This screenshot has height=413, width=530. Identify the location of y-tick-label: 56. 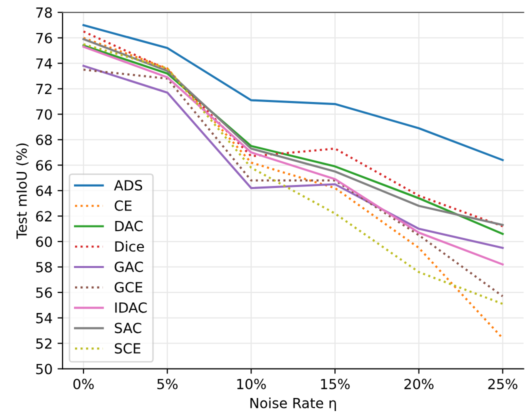
(44, 292).